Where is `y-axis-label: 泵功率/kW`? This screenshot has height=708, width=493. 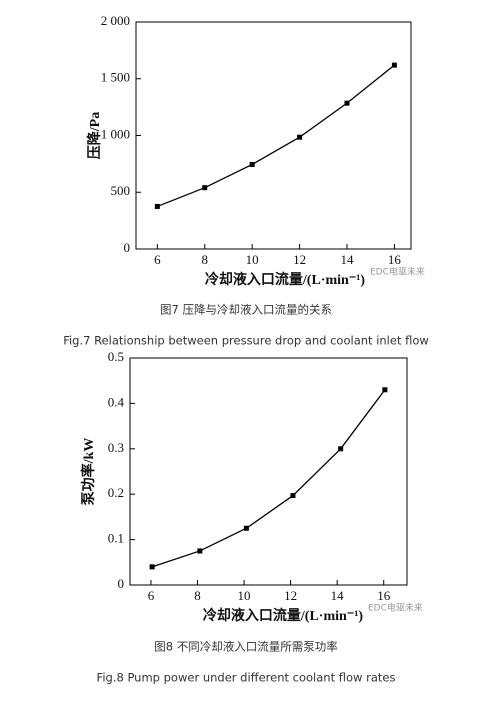 y-axis-label: 泵功率/kW is located at coordinates (88, 472).